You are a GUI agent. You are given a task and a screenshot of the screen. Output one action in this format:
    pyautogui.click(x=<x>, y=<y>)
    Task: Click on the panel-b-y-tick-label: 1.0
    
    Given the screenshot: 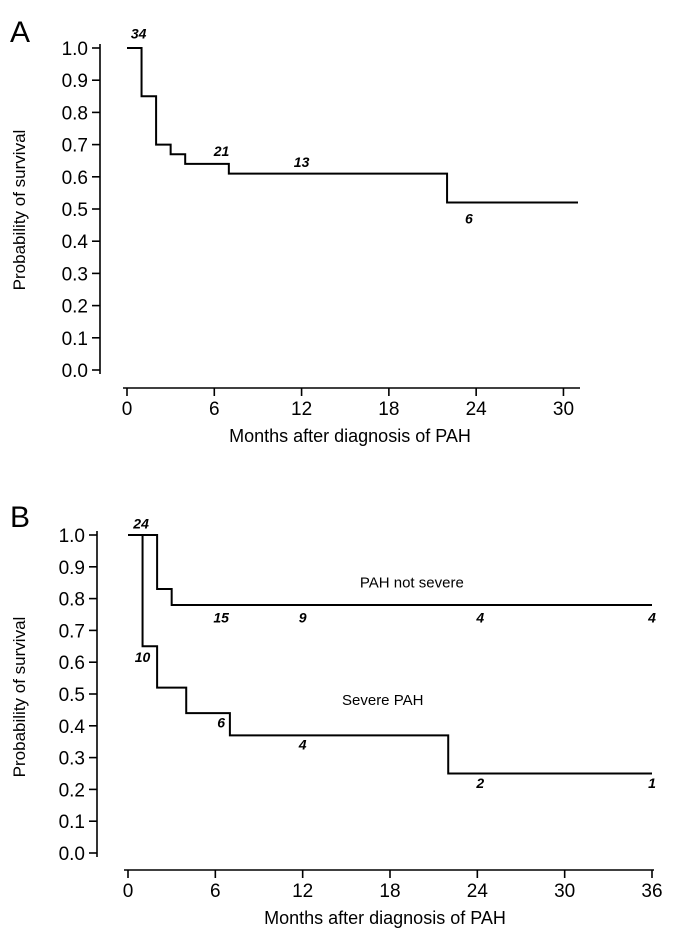 What is the action you would take?
    pyautogui.click(x=72, y=536)
    